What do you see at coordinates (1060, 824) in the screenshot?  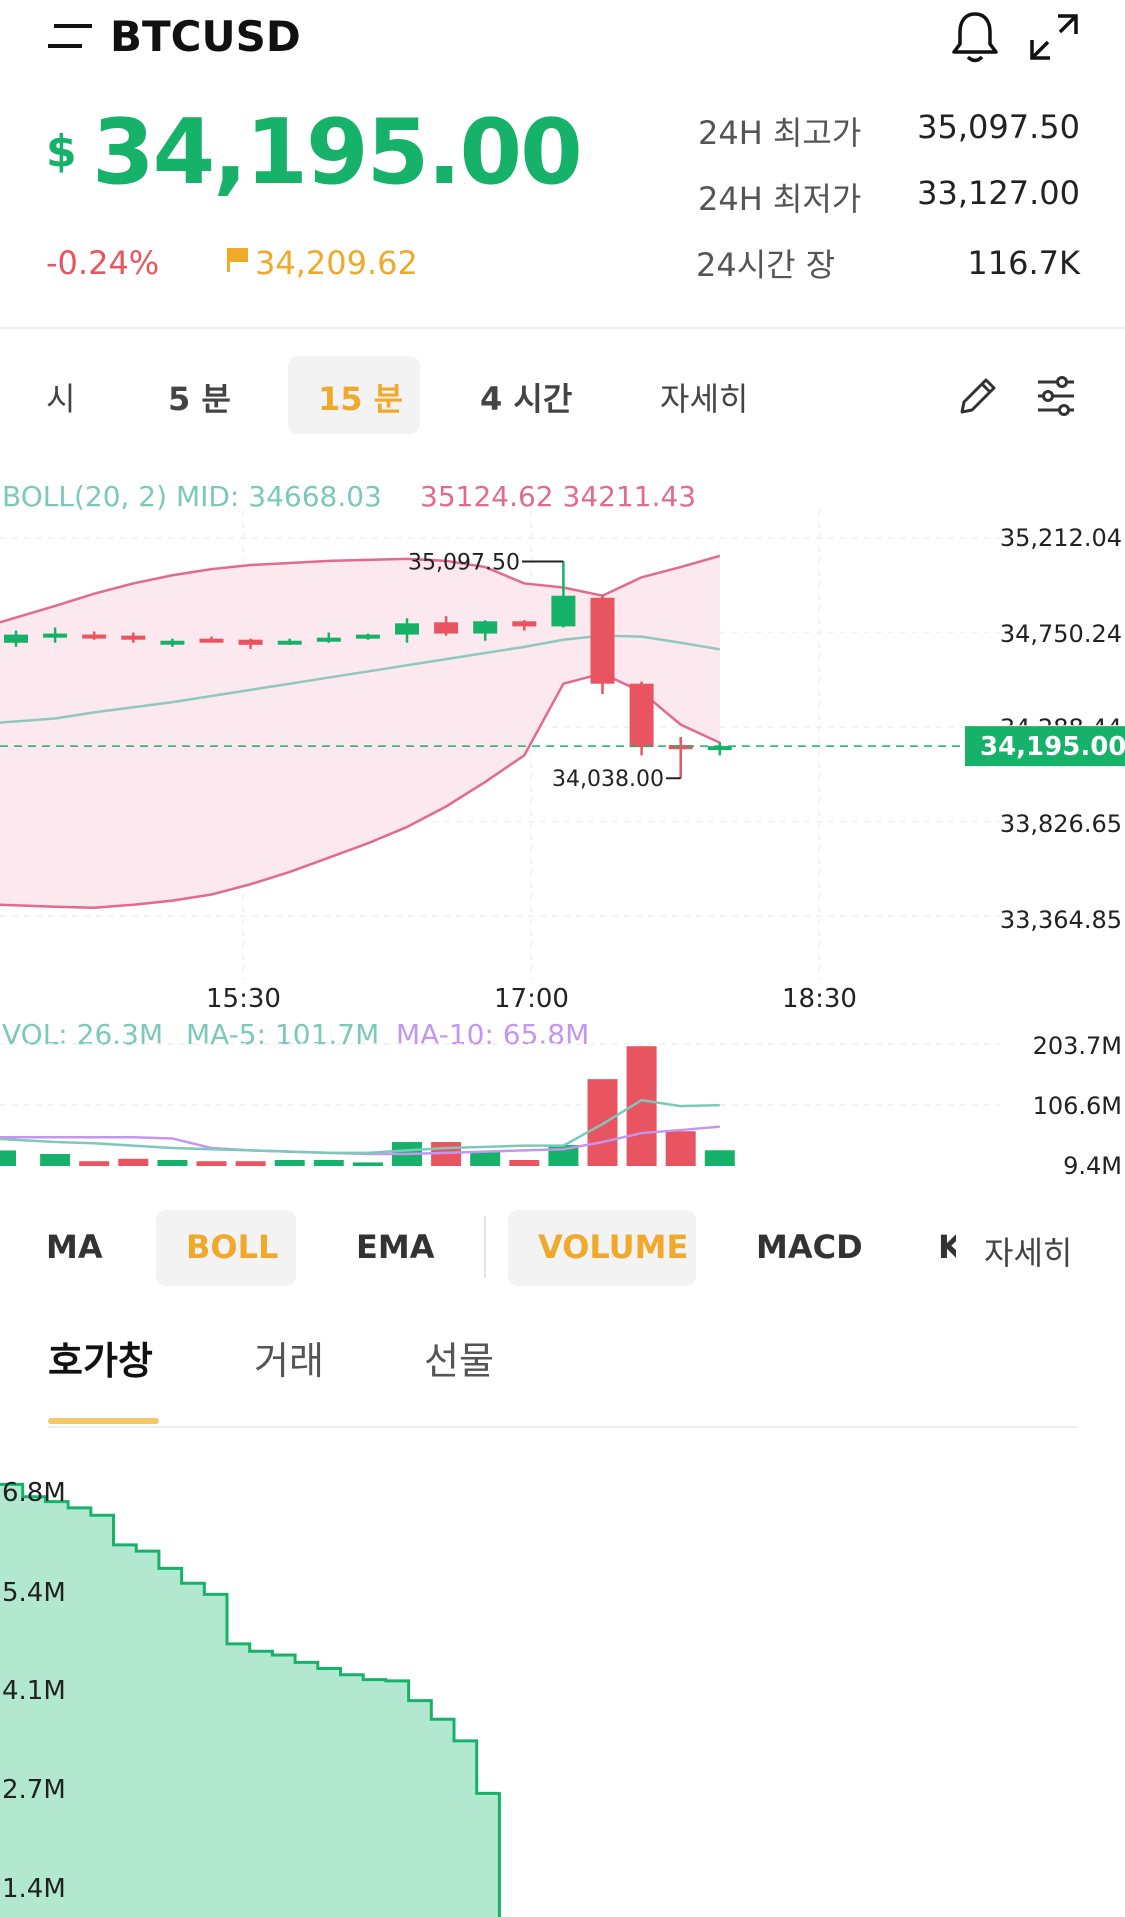 I see `price-axis-label: 33,826.65` at bounding box center [1060, 824].